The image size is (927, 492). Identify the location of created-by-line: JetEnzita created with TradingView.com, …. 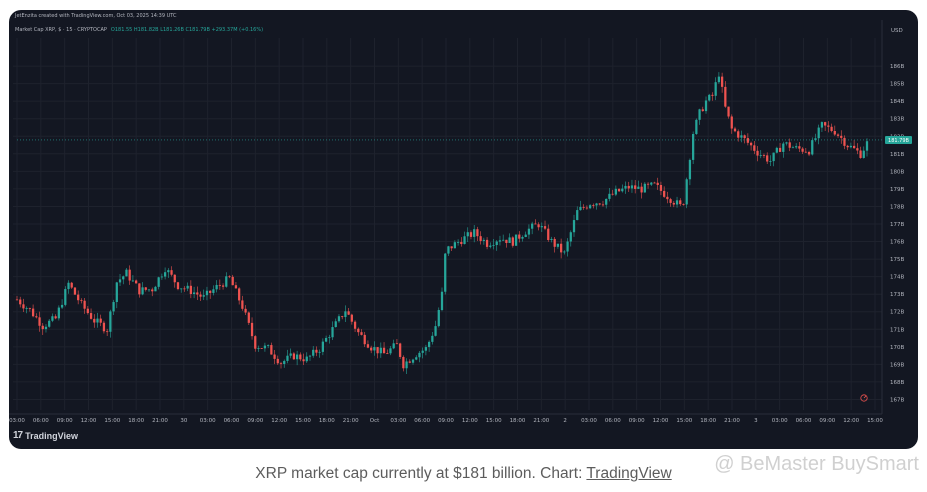
(96, 16).